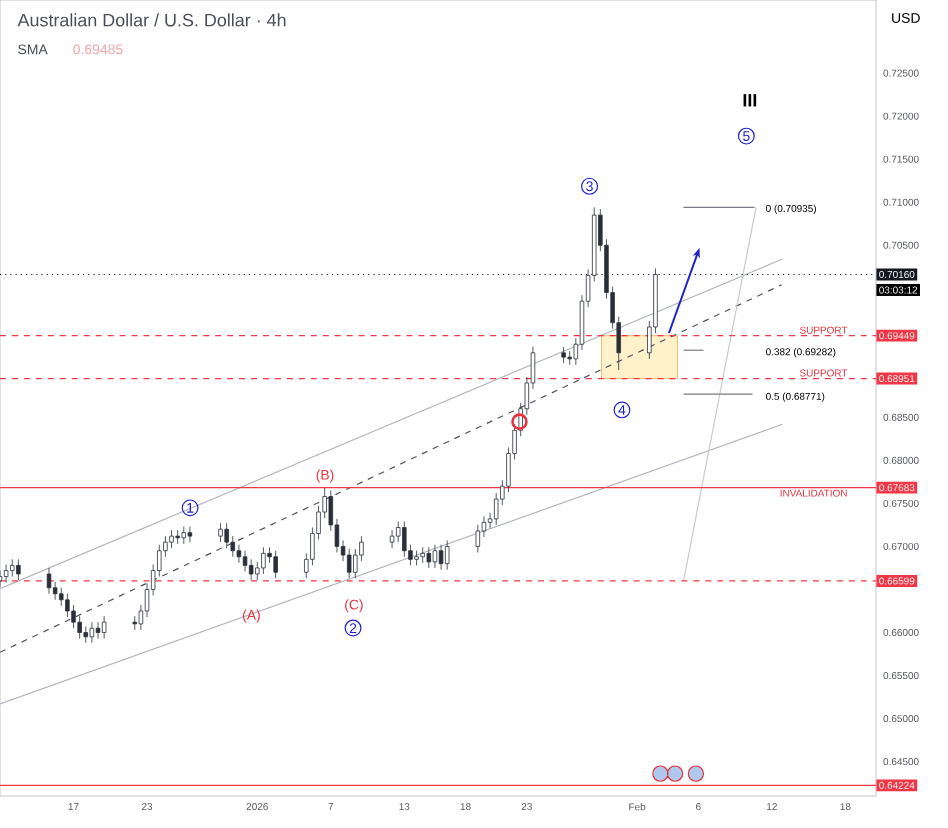 Image resolution: width=948 pixels, height=828 pixels. What do you see at coordinates (151, 20) in the screenshot?
I see `text: Australian Dollar / U.S. Dollar · 4h` at bounding box center [151, 20].